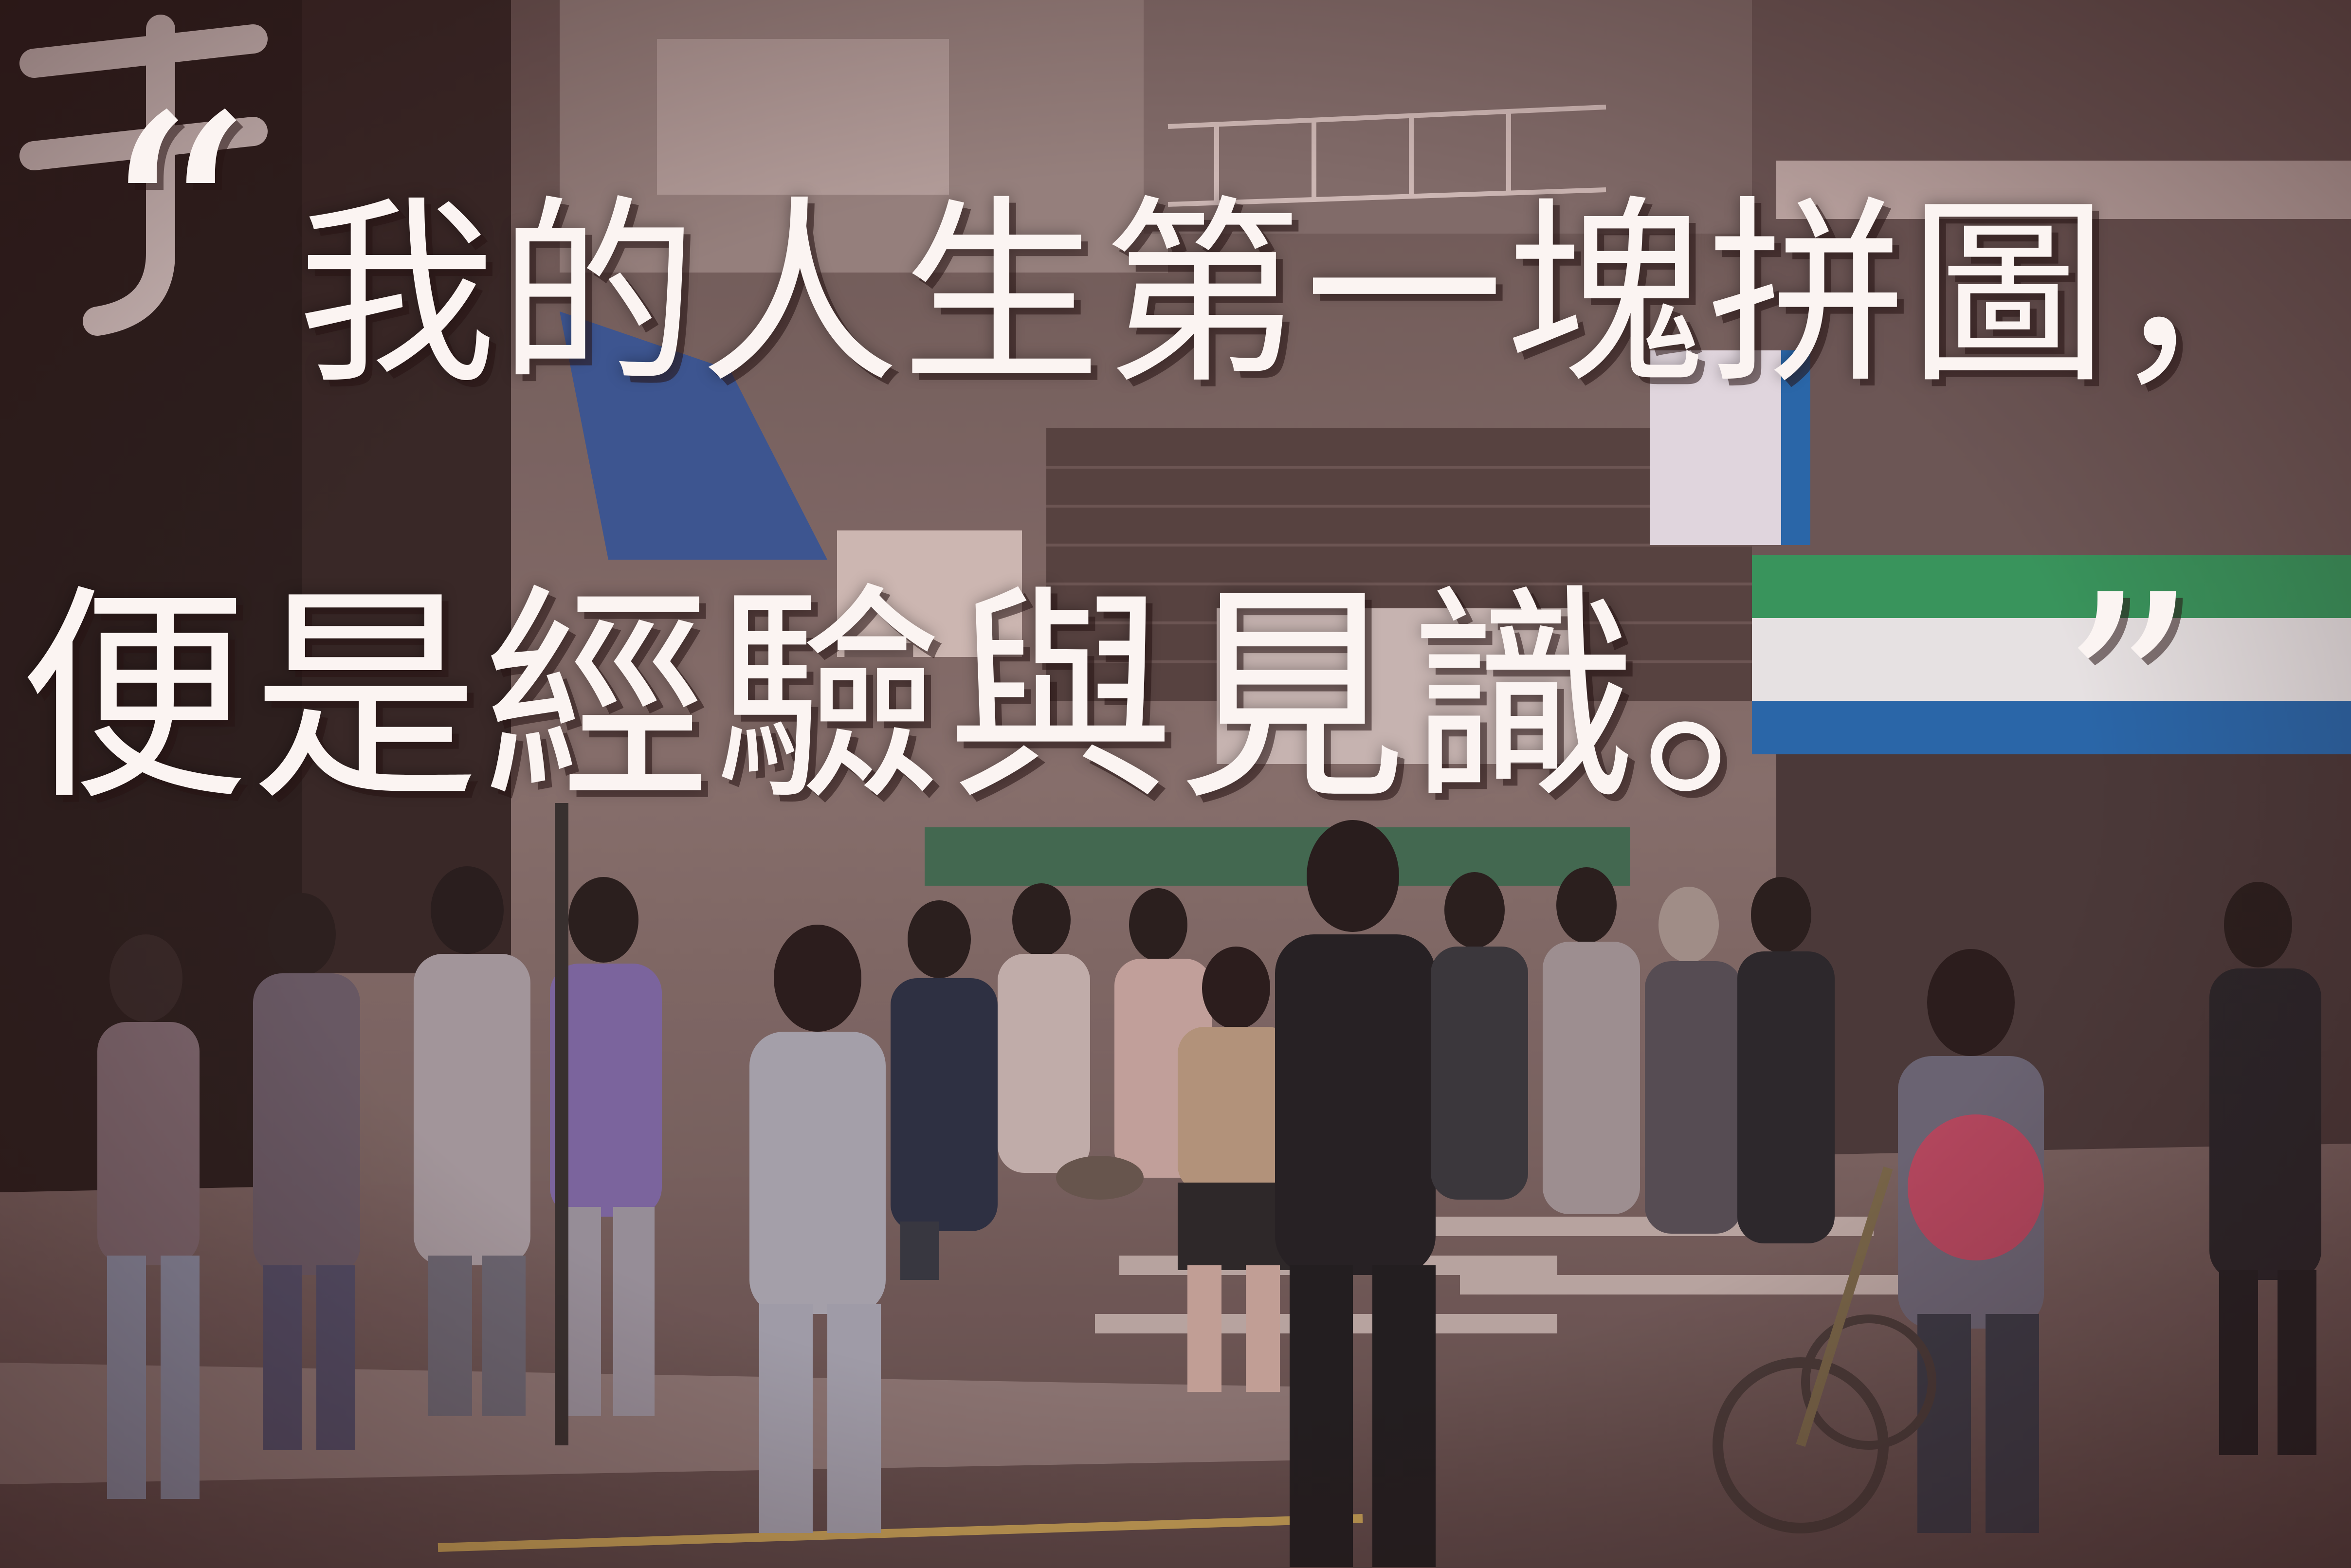  Describe the element at coordinates (946, 698) in the screenshot. I see `quote-line-2: 便是經驗與見識。` at that location.